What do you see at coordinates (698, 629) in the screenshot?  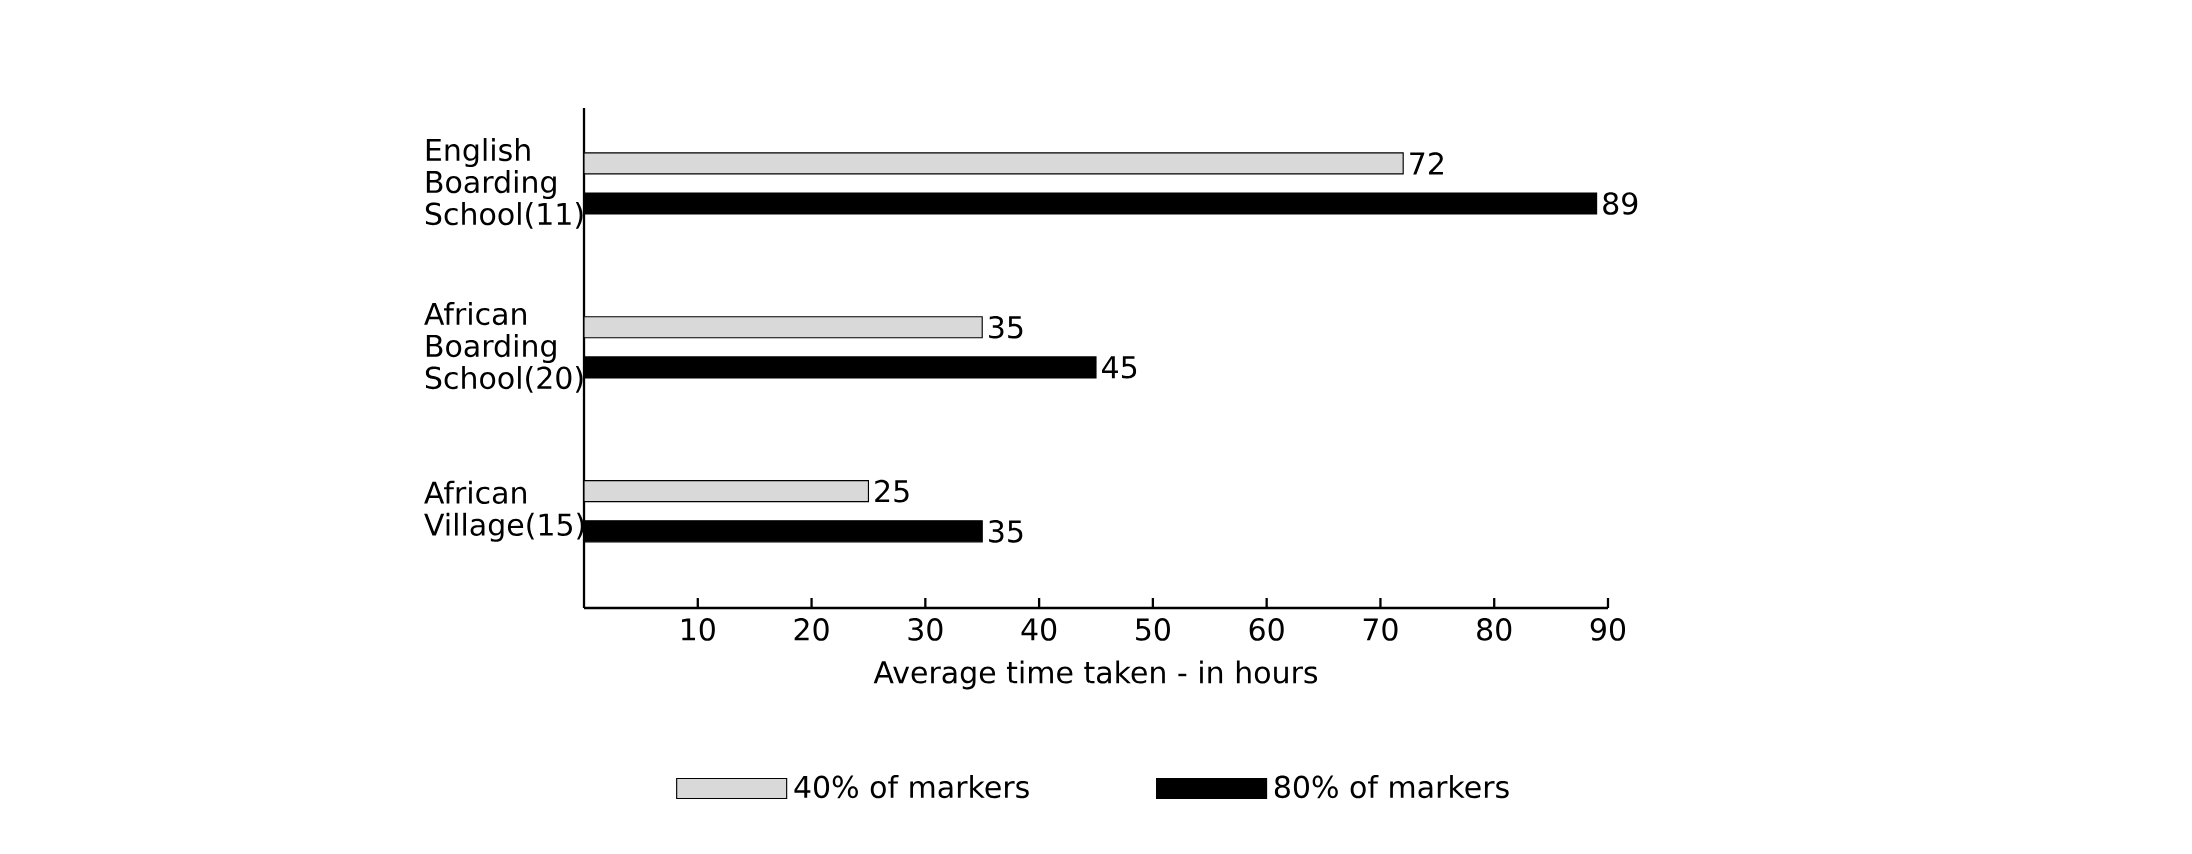 I see `x-tick-label: 10` at bounding box center [698, 629].